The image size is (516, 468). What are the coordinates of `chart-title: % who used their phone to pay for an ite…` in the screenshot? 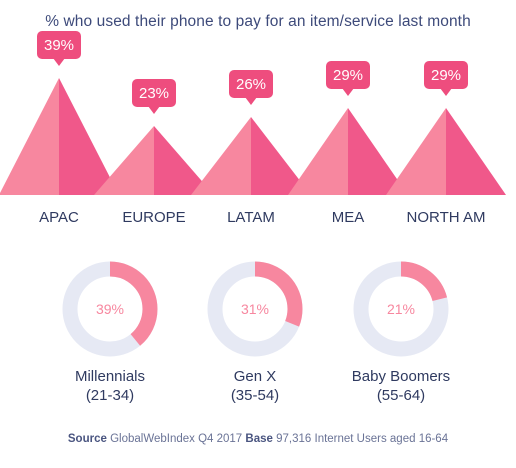 It's located at (258, 21).